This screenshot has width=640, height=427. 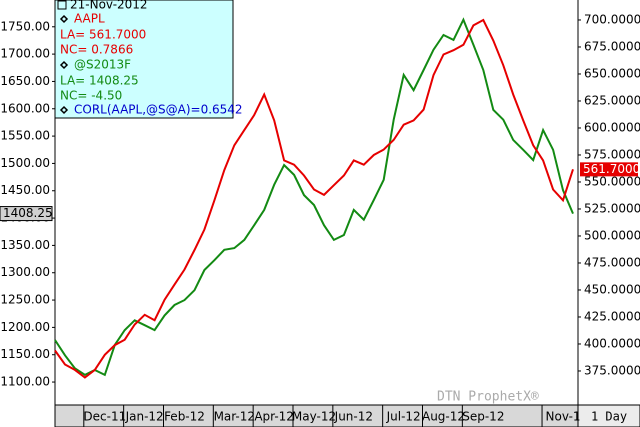 What do you see at coordinates (612, 181) in the screenshot?
I see `y2-tick-label: 550.0000` at bounding box center [612, 181].